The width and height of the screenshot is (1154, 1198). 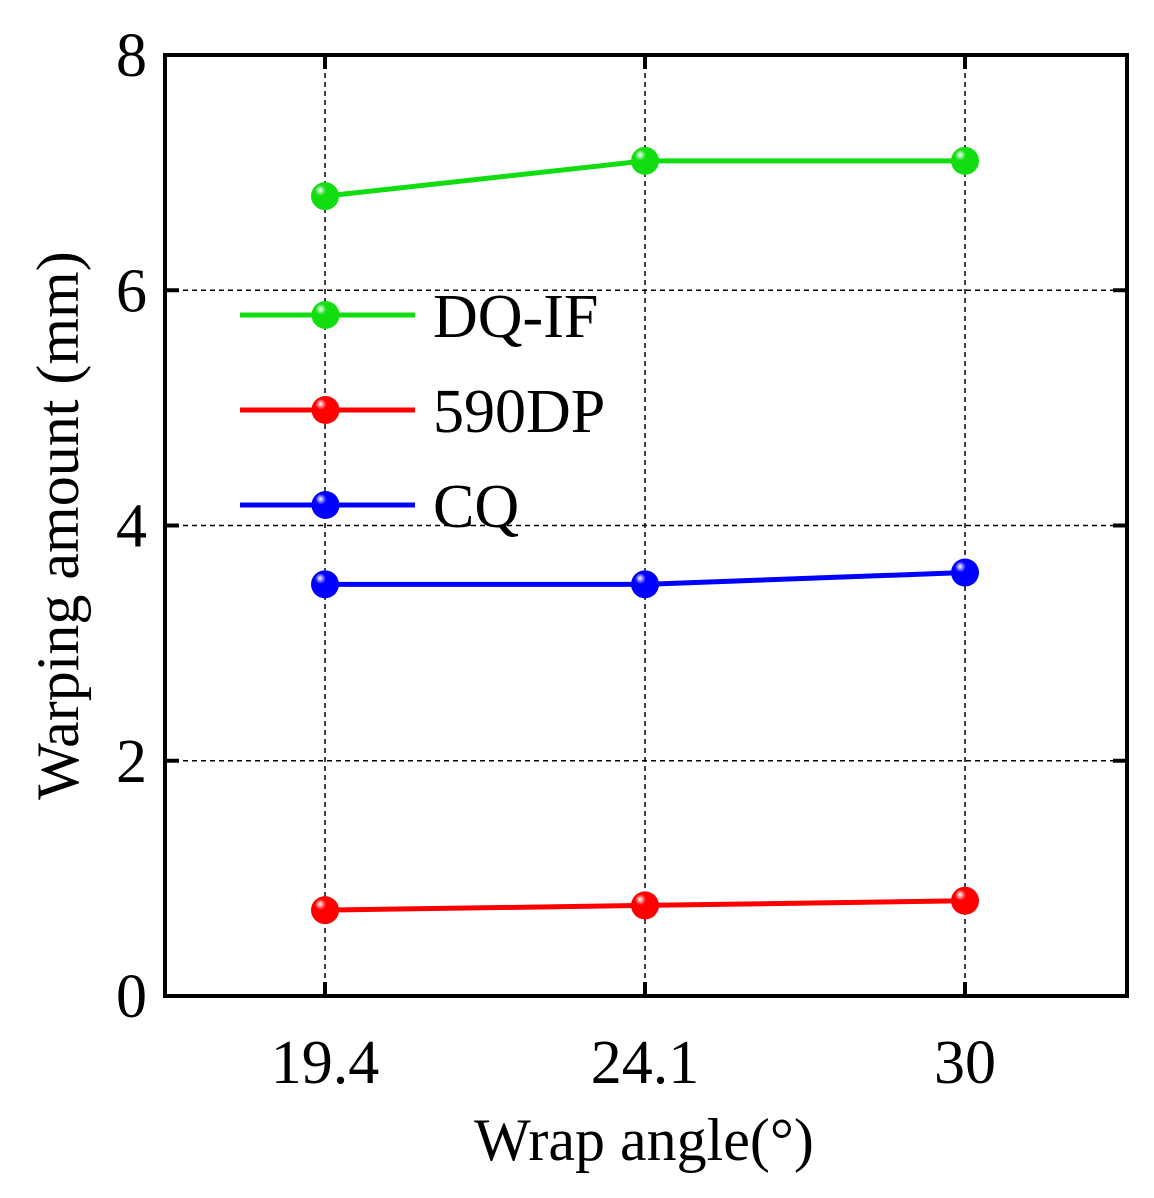 I want to click on legend-label: CQ, so click(x=476, y=507).